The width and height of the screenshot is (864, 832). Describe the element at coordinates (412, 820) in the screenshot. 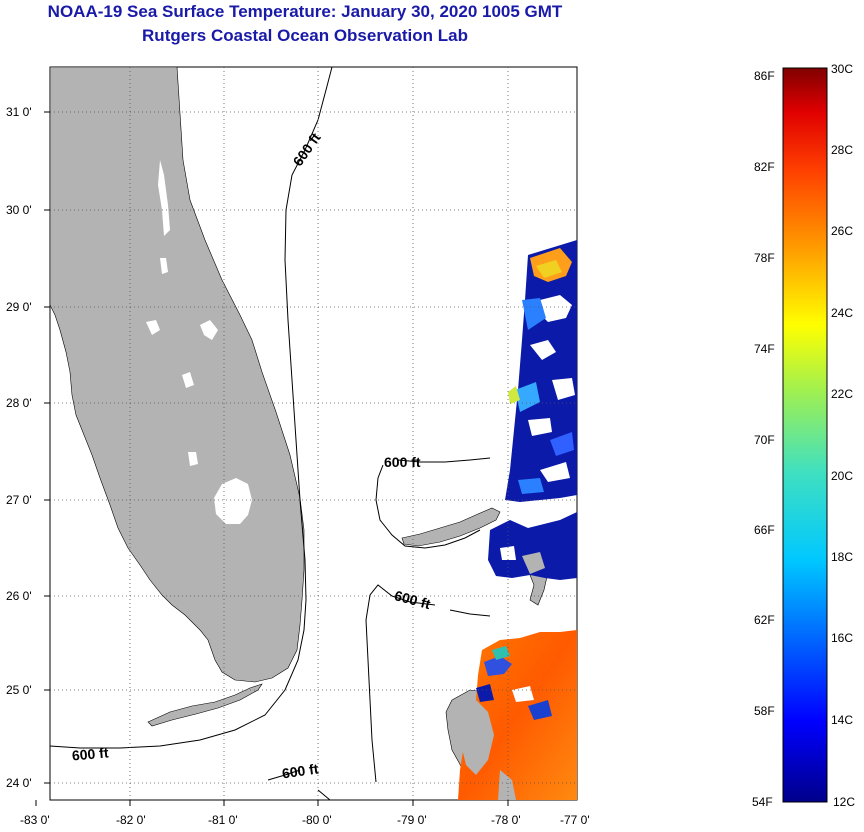

I see `lon-tick-label: -79 0'` at that location.